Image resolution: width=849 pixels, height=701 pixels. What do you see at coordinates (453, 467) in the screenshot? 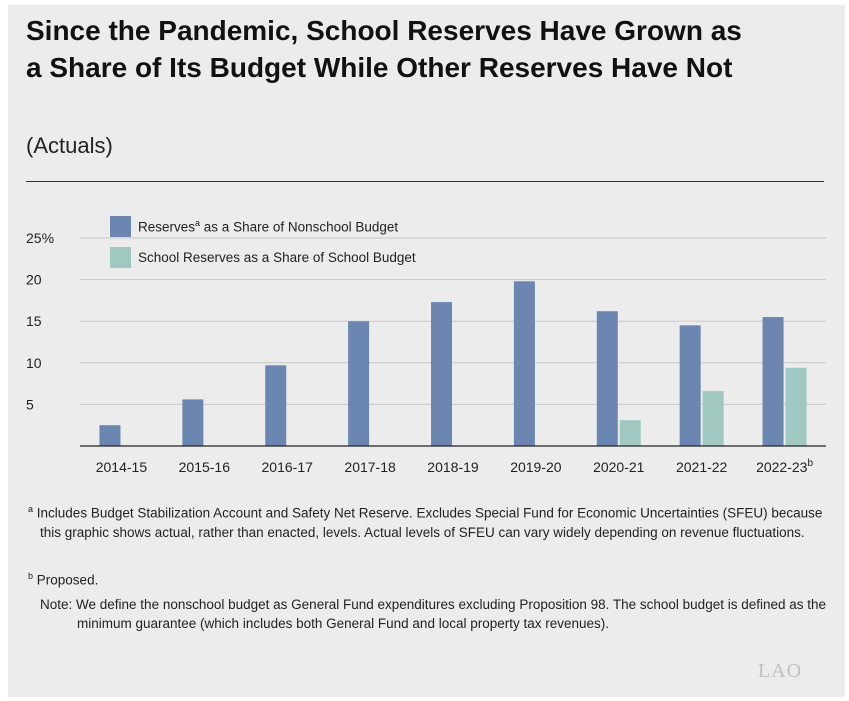
I see `x-tick-label: 2018-19` at bounding box center [453, 467].